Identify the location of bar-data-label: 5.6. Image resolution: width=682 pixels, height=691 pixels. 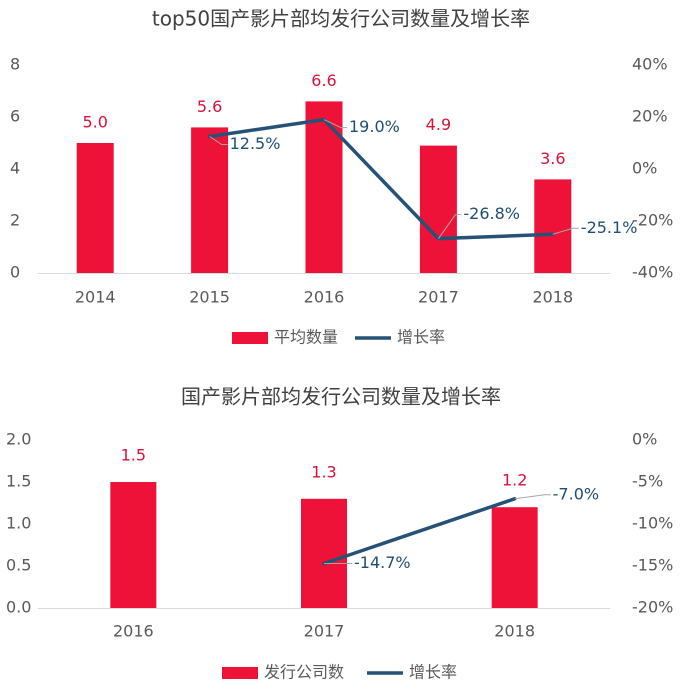
(209, 106).